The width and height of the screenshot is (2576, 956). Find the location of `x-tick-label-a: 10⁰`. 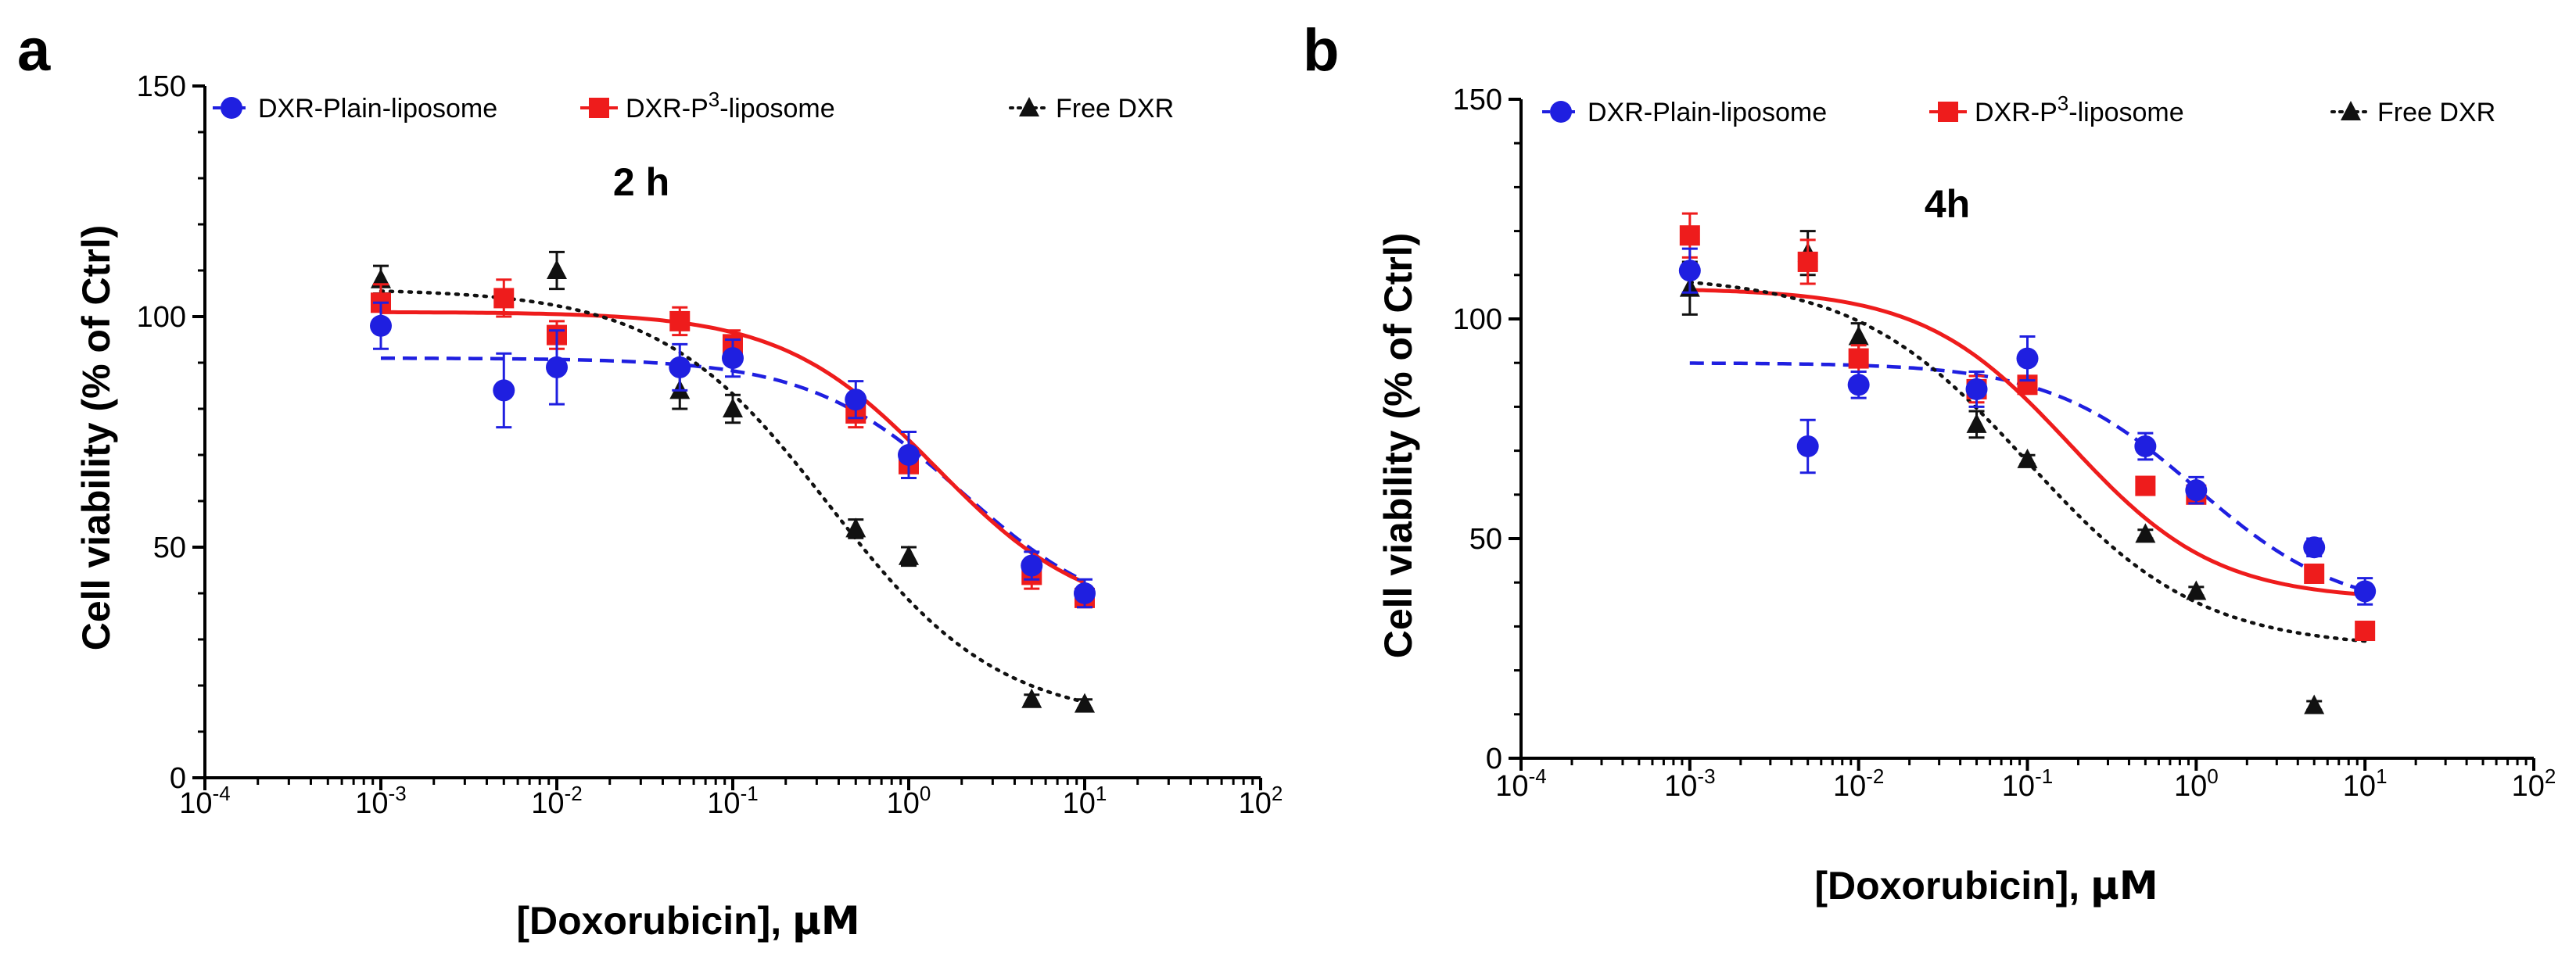

x-tick-label-a: 10⁰ is located at coordinates (909, 801).